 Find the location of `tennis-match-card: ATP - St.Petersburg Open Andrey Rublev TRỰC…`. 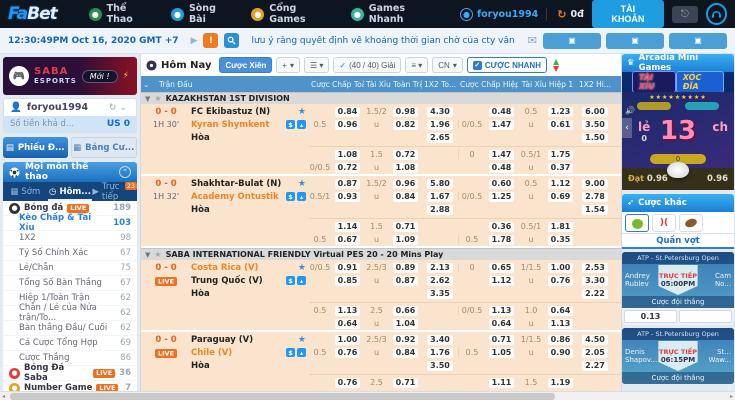

tennis-match-card: ATP - St.Petersburg Open Andrey Rublev TRỰC… is located at coordinates (678, 288).